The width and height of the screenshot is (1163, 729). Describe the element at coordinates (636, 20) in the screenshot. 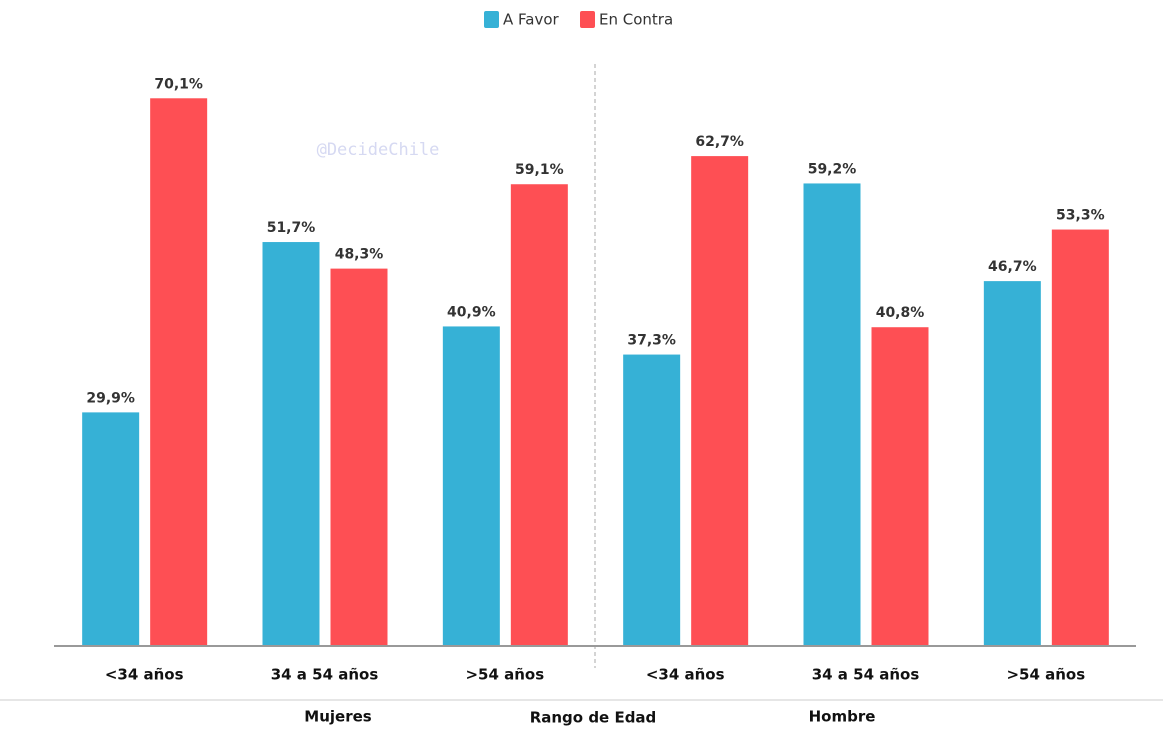

I see `legend-label: En Contra` at that location.